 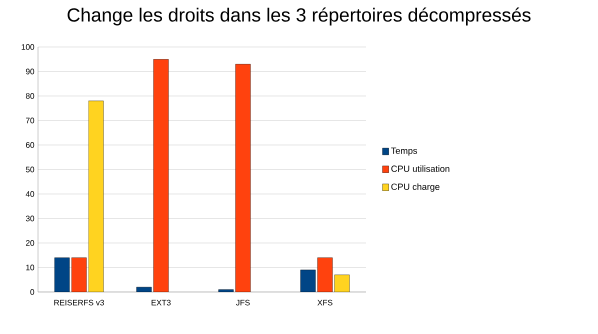 What do you see at coordinates (299, 17) in the screenshot?
I see `chart-title: Change les droits dans les 3 répertoires décompressés` at bounding box center [299, 17].